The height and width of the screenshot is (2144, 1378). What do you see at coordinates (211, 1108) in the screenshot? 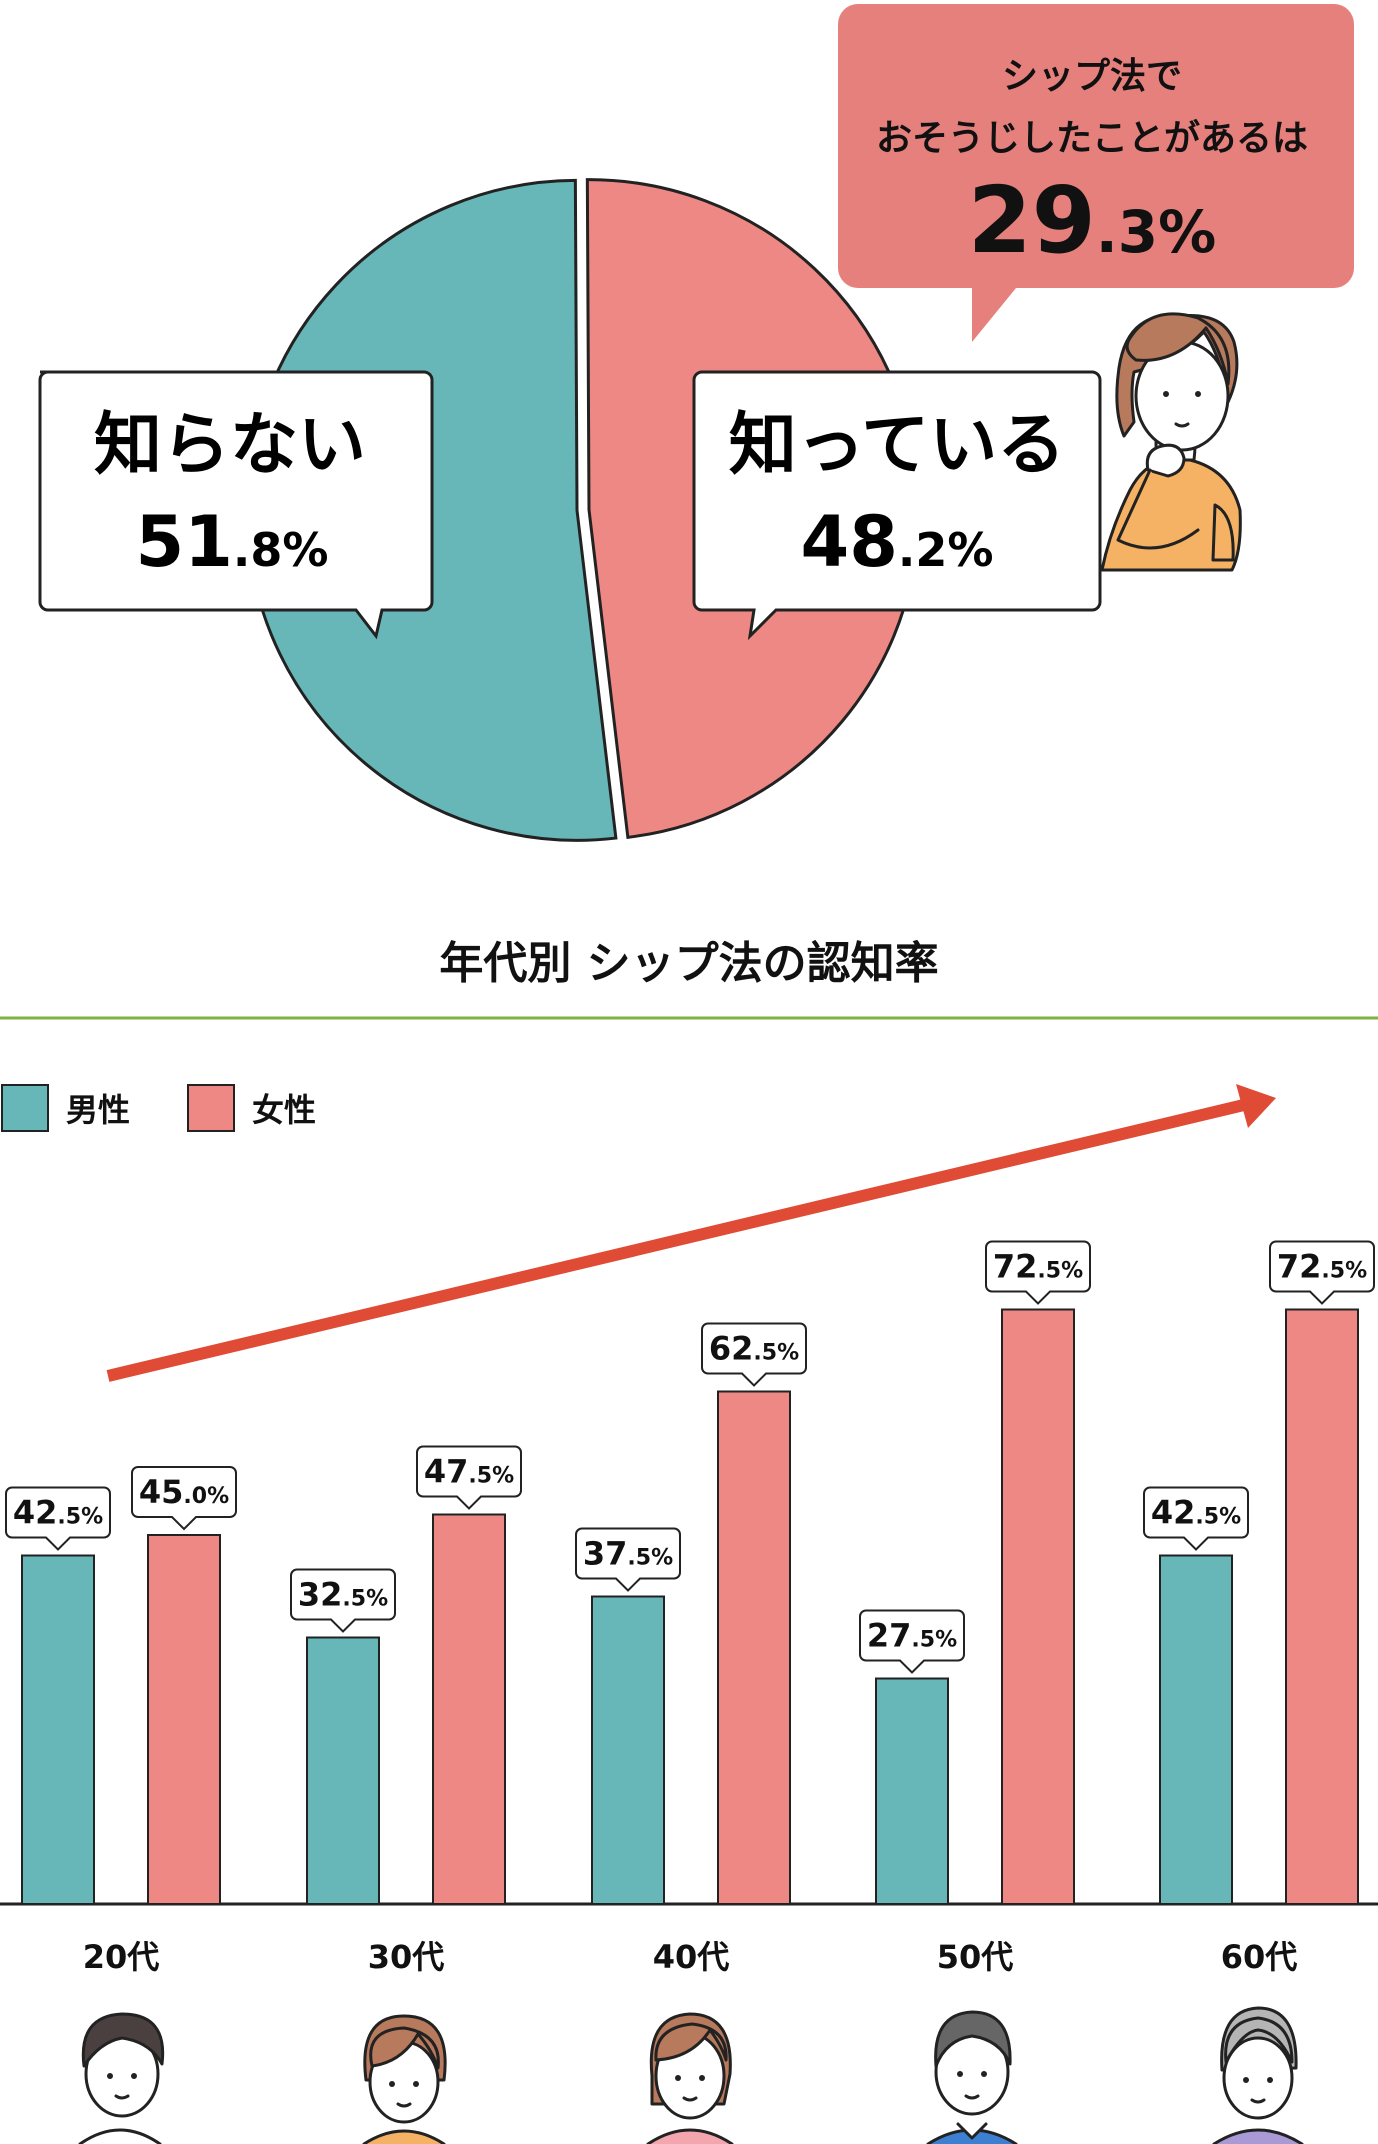
I see `legend-swatch-female` at bounding box center [211, 1108].